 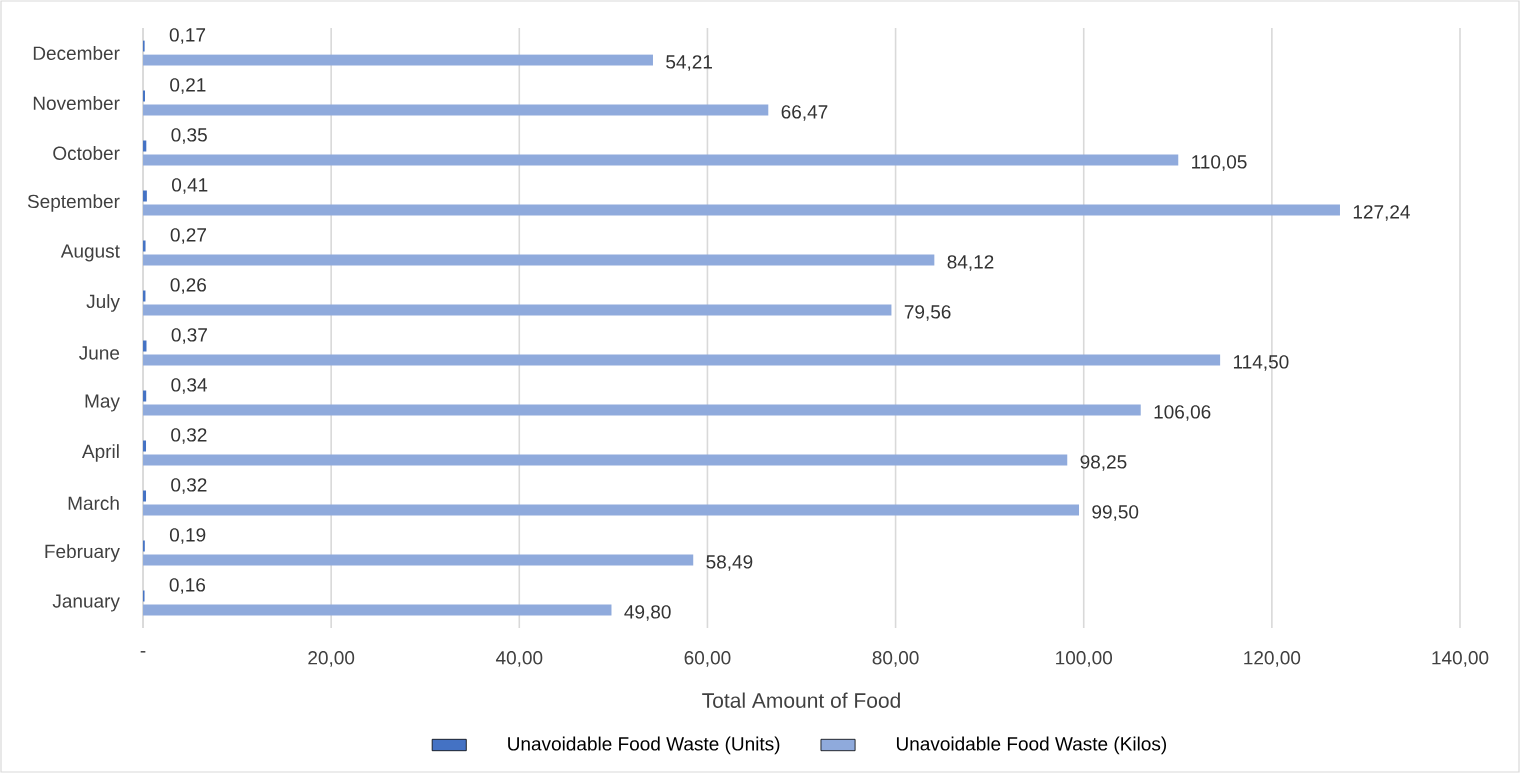 What do you see at coordinates (189, 386) in the screenshot?
I see `data-label: 0,34` at bounding box center [189, 386].